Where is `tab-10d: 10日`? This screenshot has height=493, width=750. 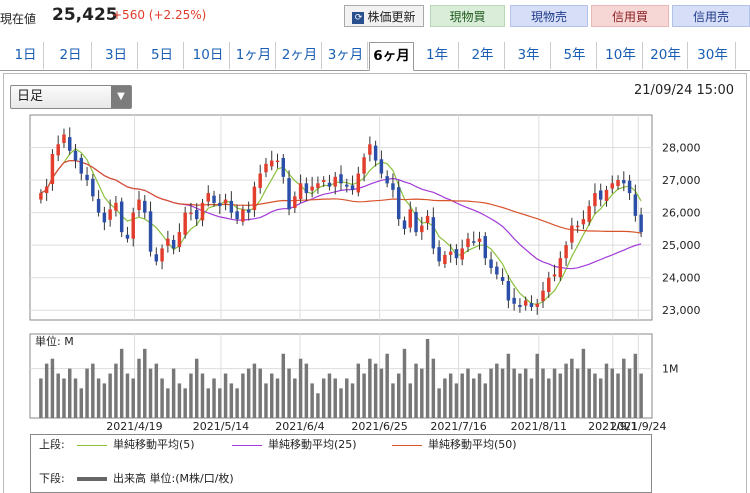 tab-10d: 10日 is located at coordinates (208, 55).